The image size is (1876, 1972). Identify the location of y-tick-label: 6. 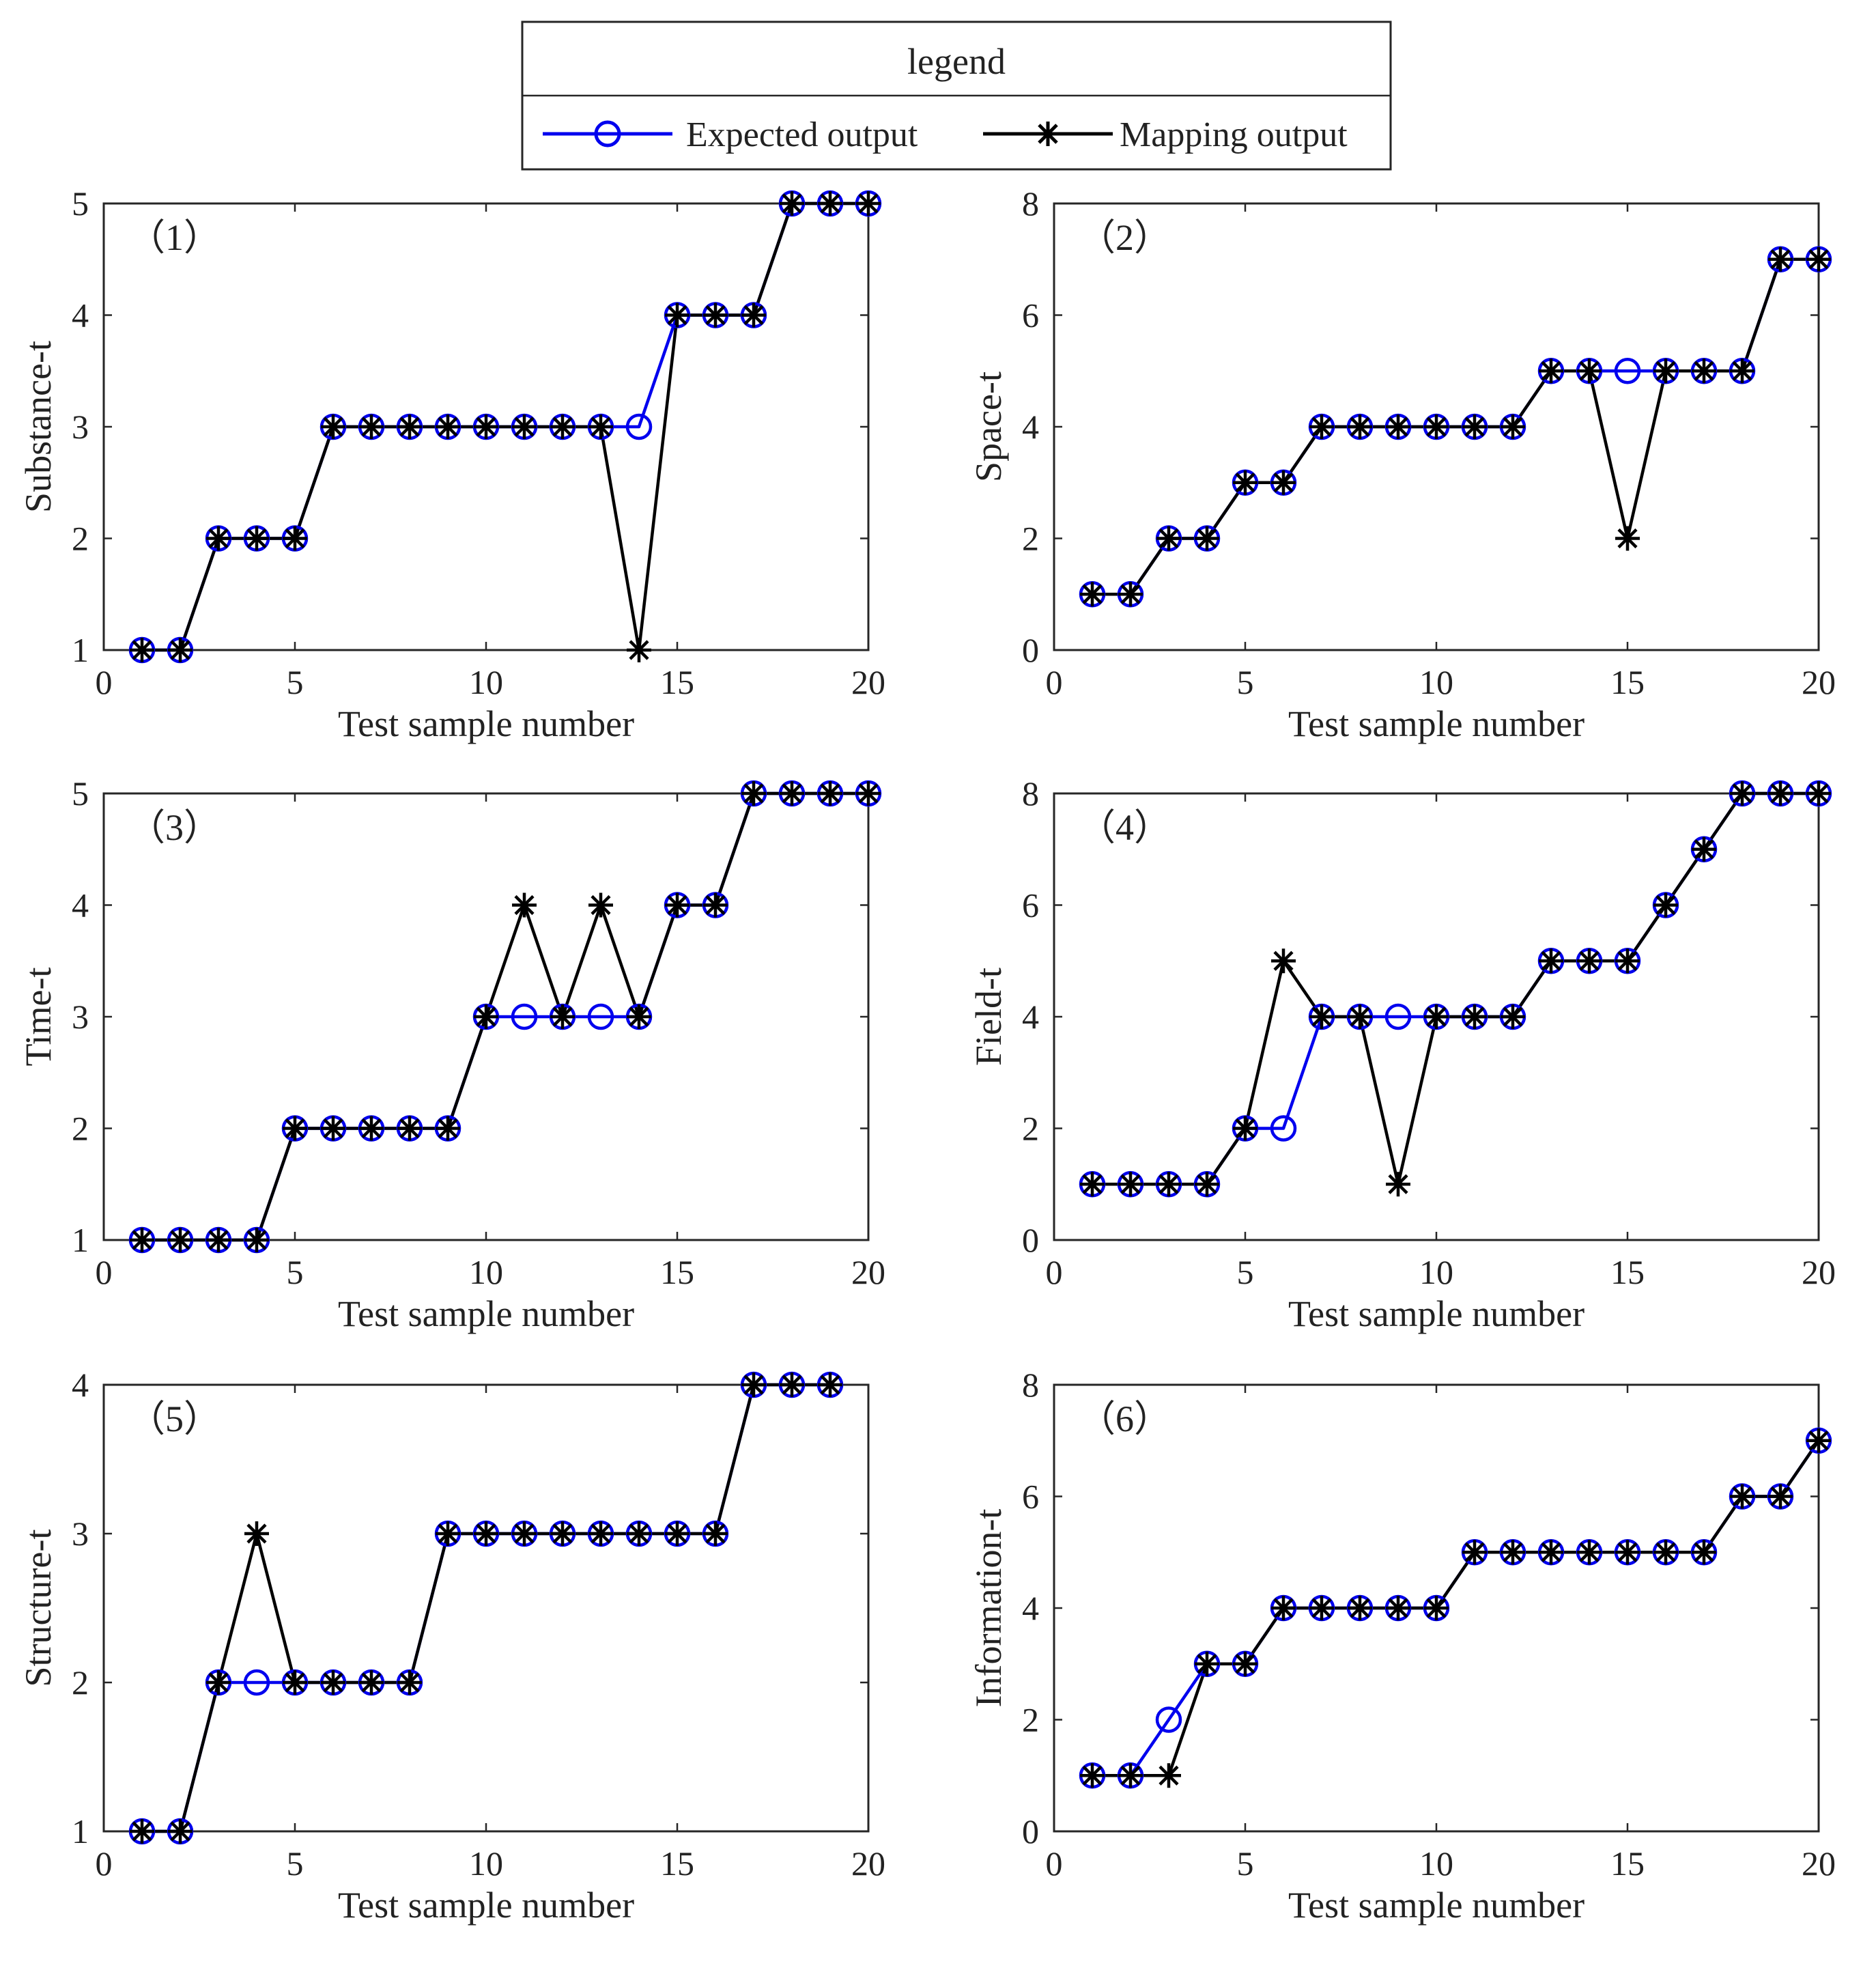
(1030, 1497).